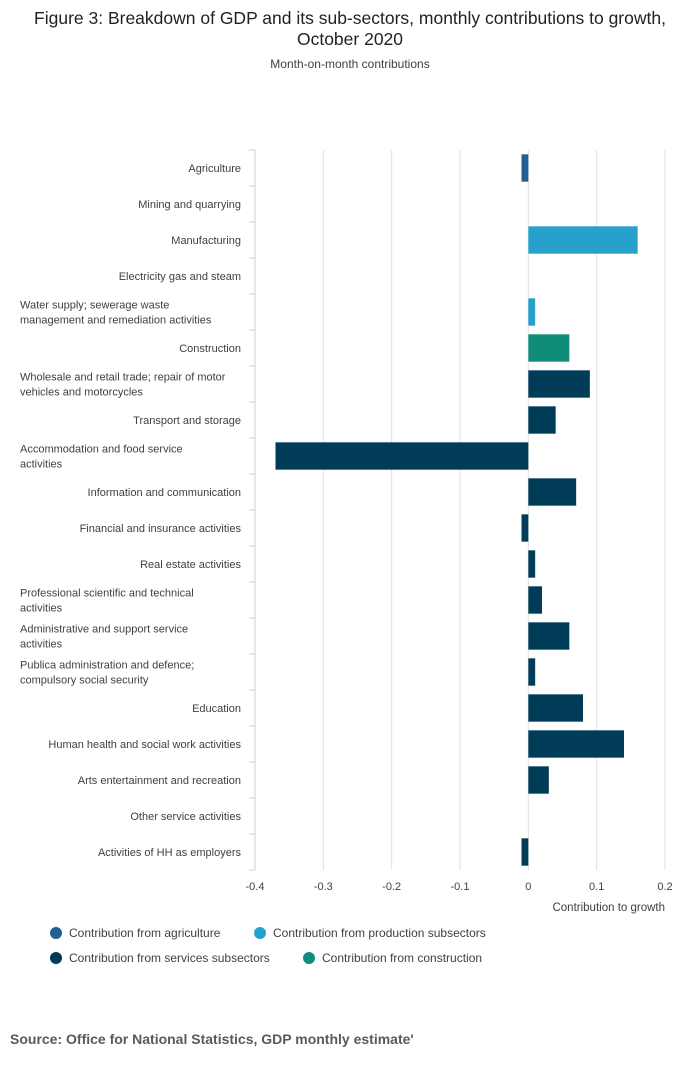  Describe the element at coordinates (214, 169) in the screenshot. I see `category-label-0: Agriculture` at that location.